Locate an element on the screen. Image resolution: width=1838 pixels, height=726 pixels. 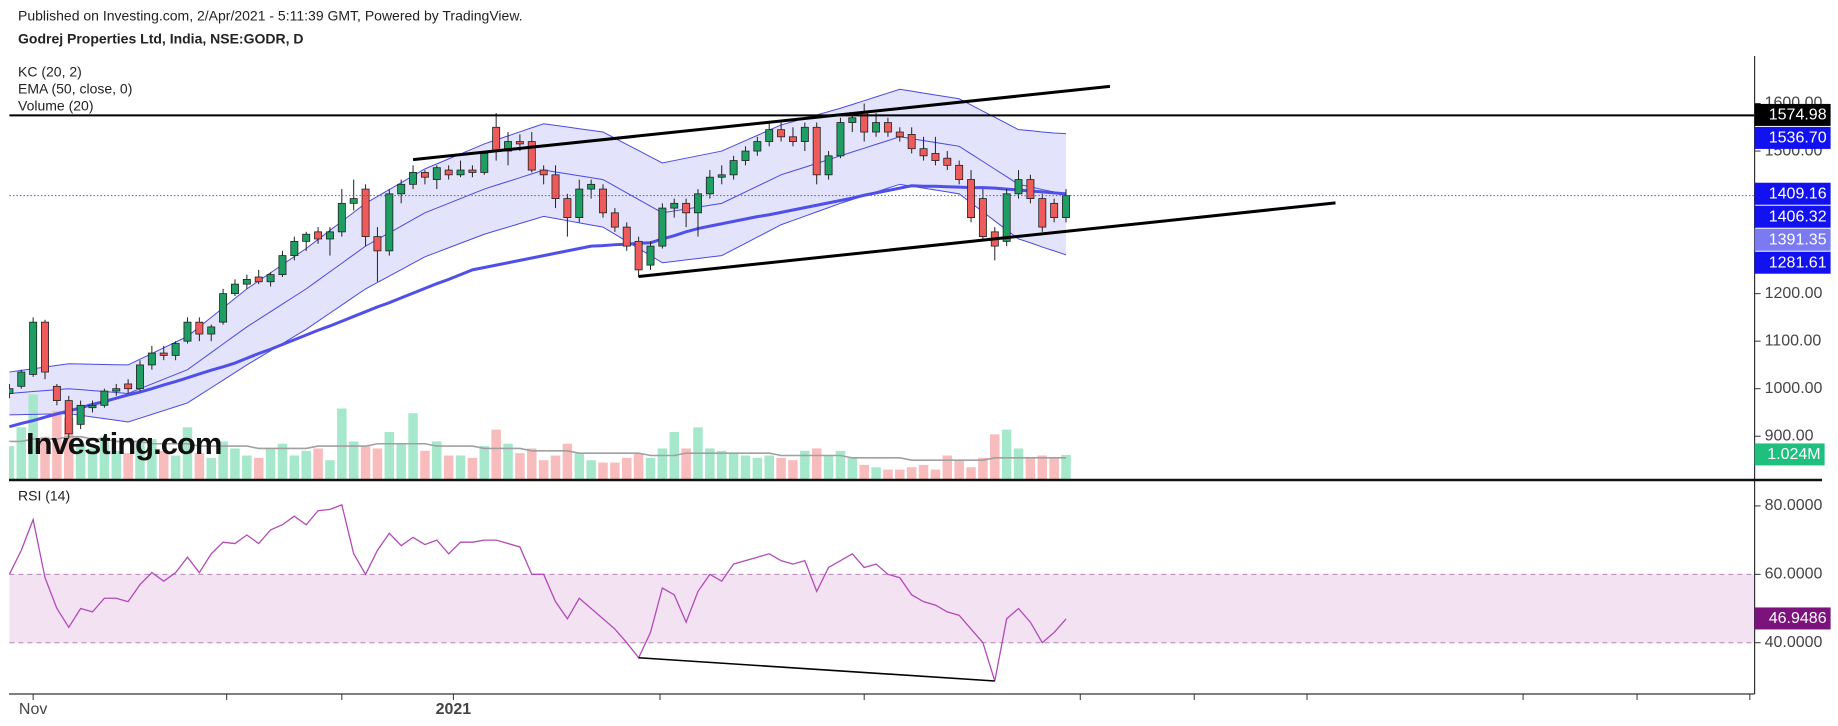
rsi-marker-label: 46.9486 is located at coordinates (1798, 618).